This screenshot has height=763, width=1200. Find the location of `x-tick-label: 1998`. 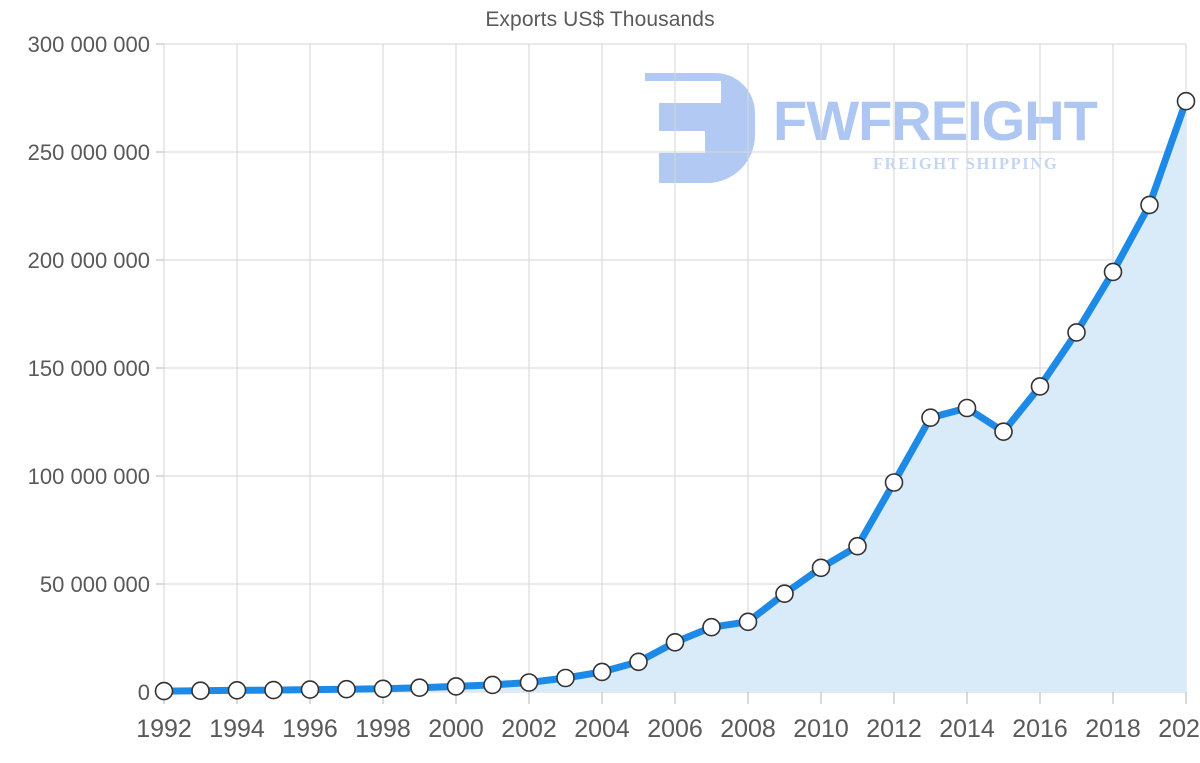

x-tick-label: 1998 is located at coordinates (383, 729).